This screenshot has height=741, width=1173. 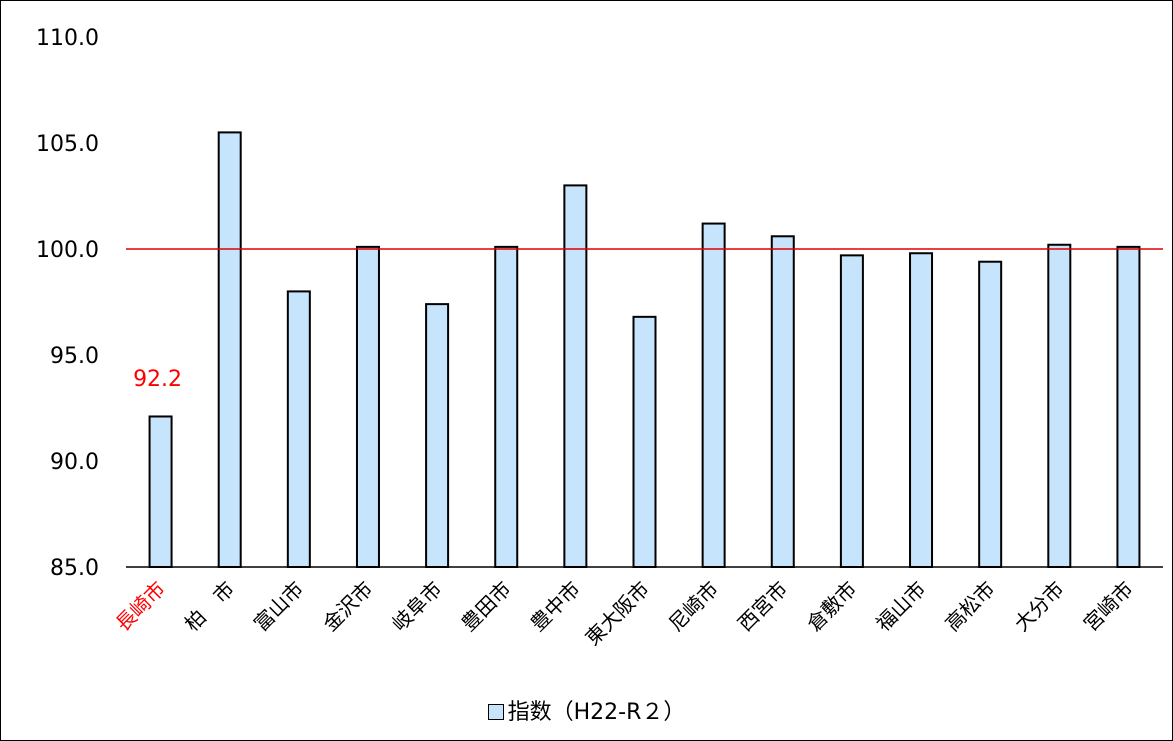 What do you see at coordinates (555, 606) in the screenshot?
I see `x-tick-label: 豊中市` at bounding box center [555, 606].